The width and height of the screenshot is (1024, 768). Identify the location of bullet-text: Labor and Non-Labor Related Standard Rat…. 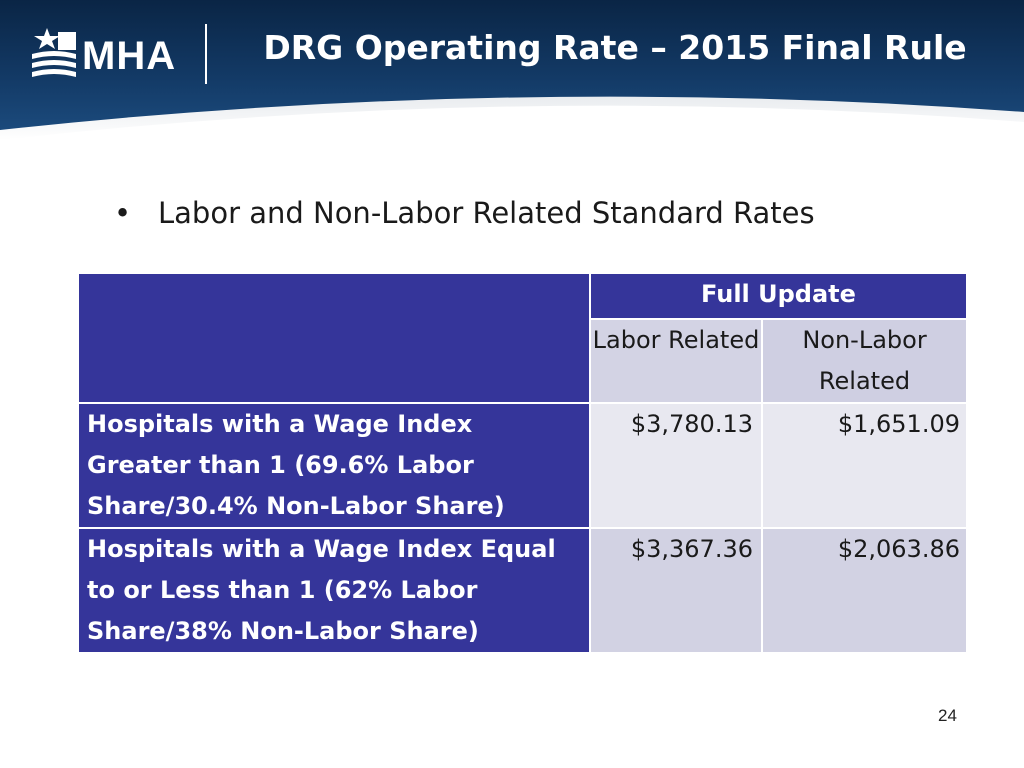
(486, 213).